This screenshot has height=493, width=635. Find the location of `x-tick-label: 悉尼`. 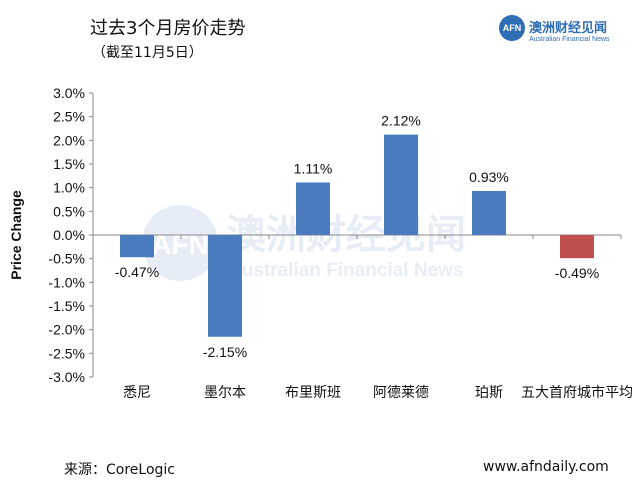

x-tick-label: 悉尼 is located at coordinates (137, 393).